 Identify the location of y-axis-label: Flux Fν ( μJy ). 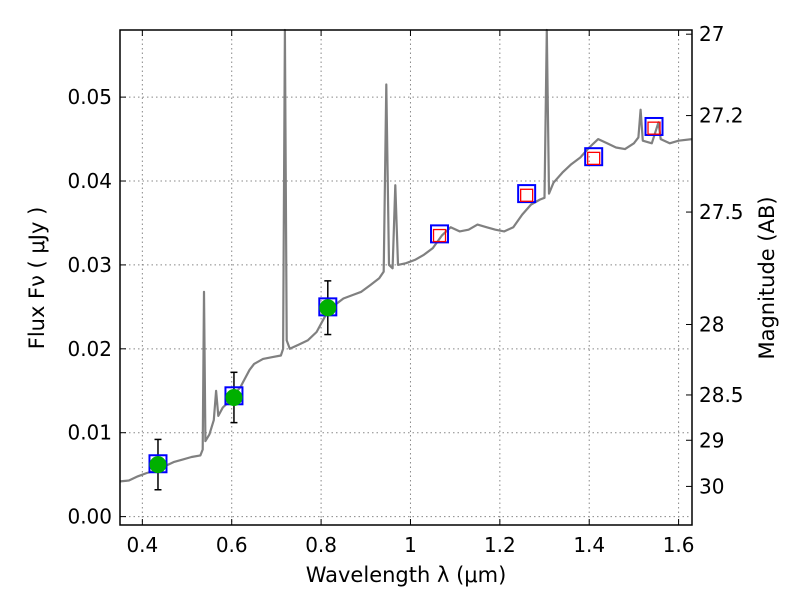
(37, 278).